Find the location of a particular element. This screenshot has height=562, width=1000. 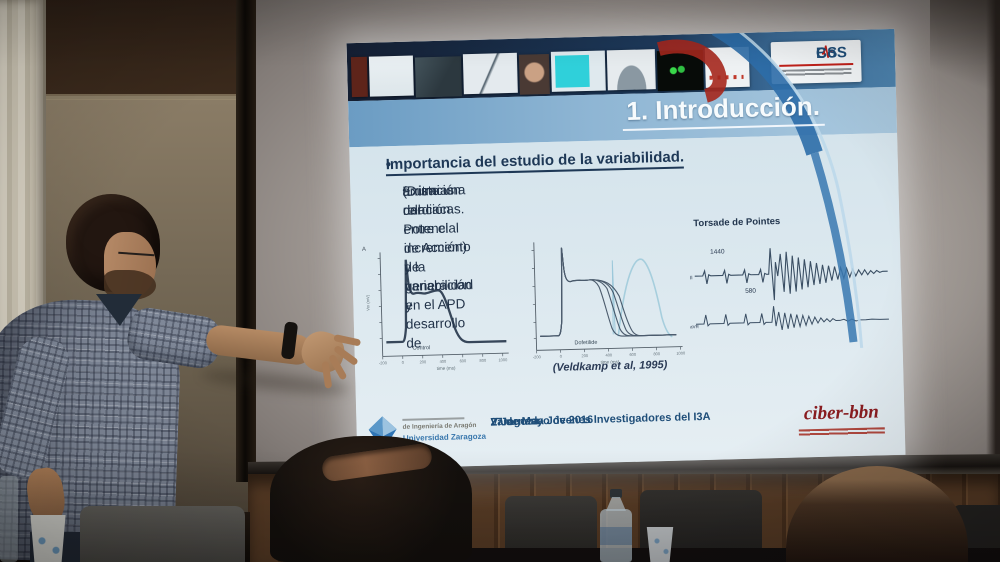

bsicos-logo: BS CoS is located at coordinates (816, 62).